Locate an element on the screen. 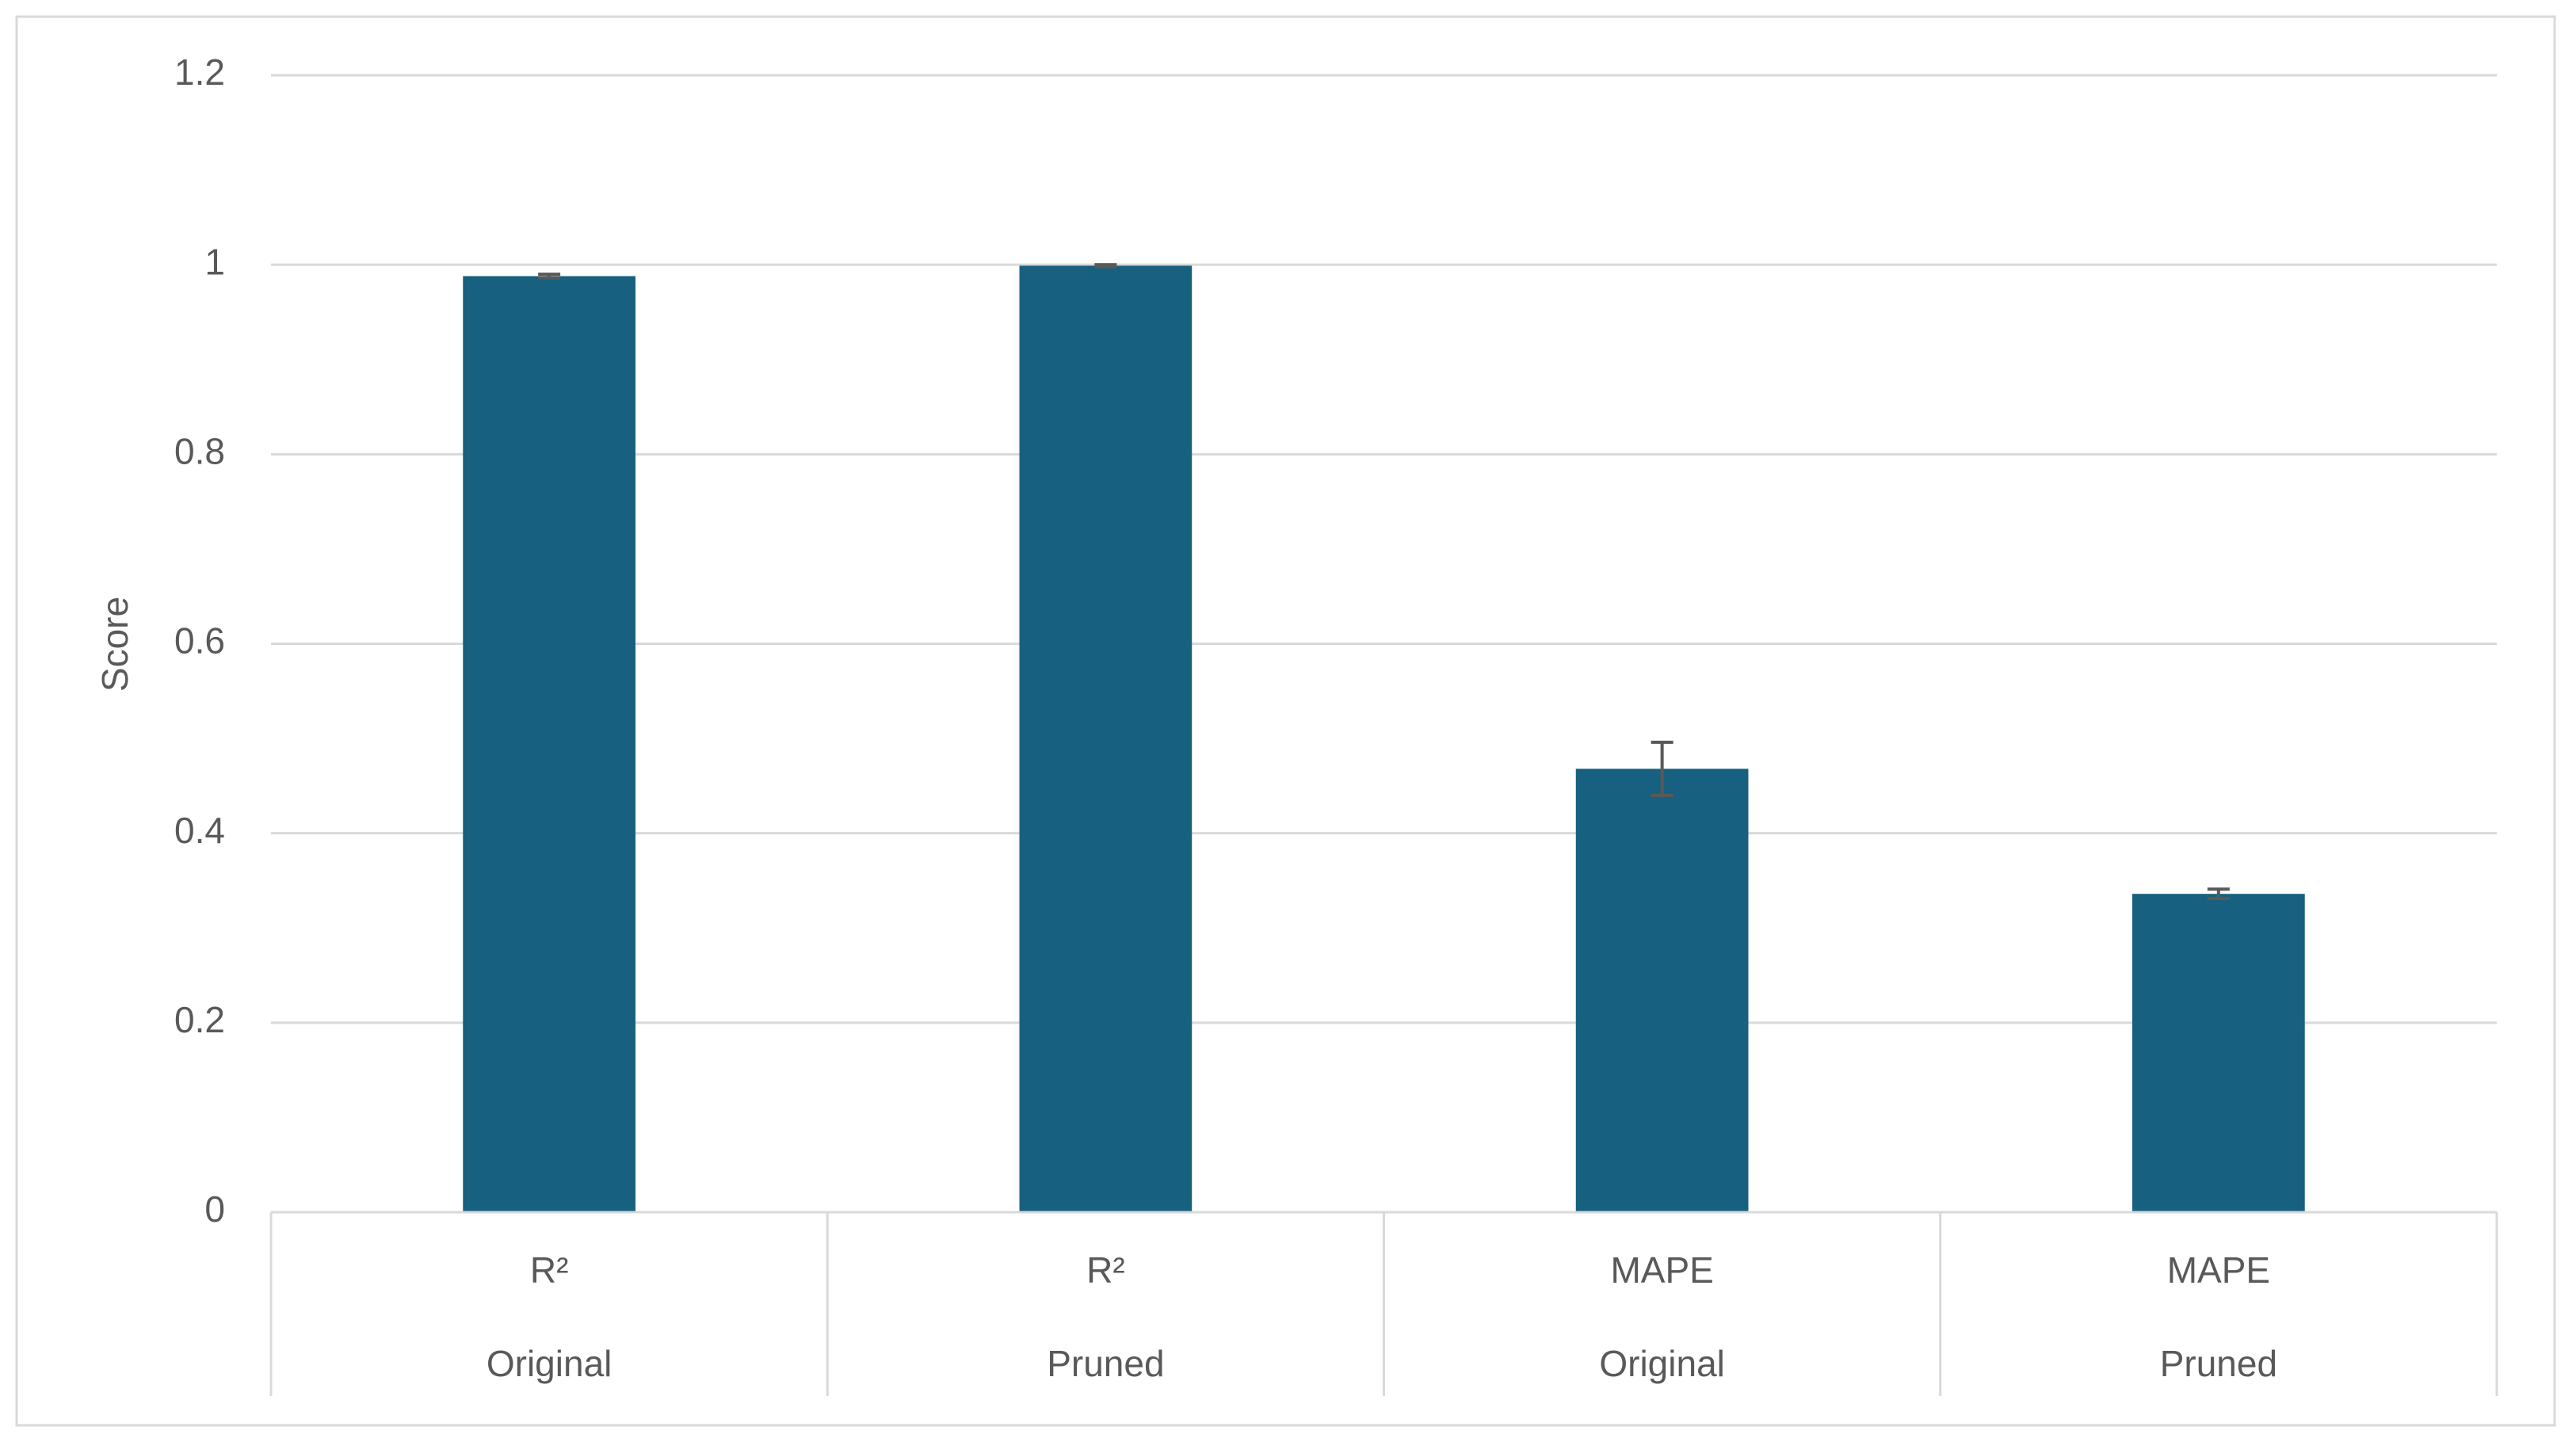 Image resolution: width=2576 pixels, height=1438 pixels. y-tick-label: 0.8 is located at coordinates (199, 451).